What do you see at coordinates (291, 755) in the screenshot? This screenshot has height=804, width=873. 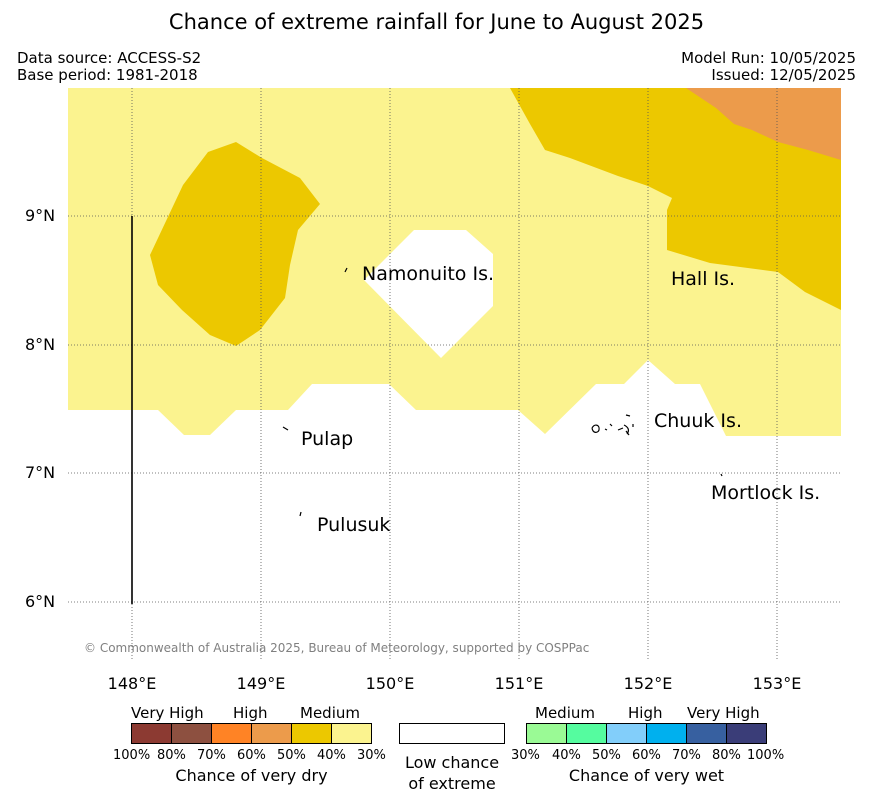 I see `legend-dry-tick-50: 50%` at bounding box center [291, 755].